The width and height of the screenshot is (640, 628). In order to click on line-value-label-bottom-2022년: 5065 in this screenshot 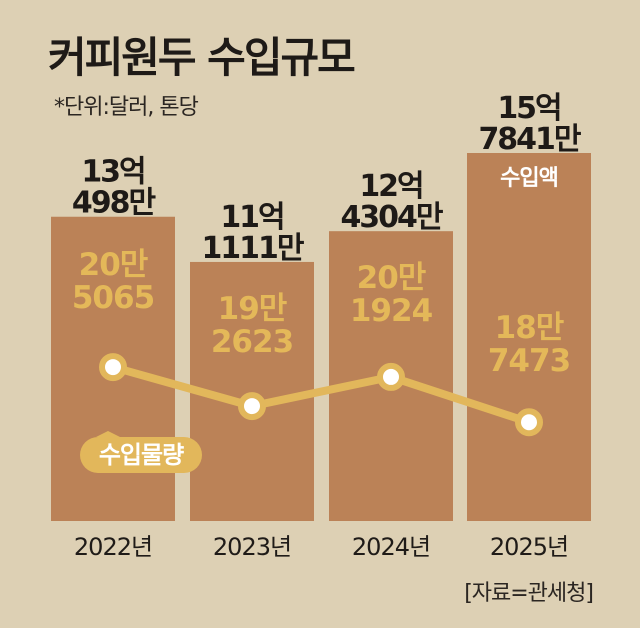, I will do `click(113, 298)`.